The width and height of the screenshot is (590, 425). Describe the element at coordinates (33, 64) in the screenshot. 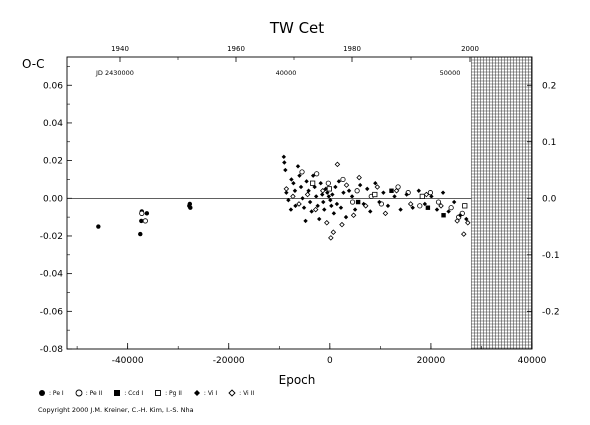

I see `y-axis-label: O-C` at that location.